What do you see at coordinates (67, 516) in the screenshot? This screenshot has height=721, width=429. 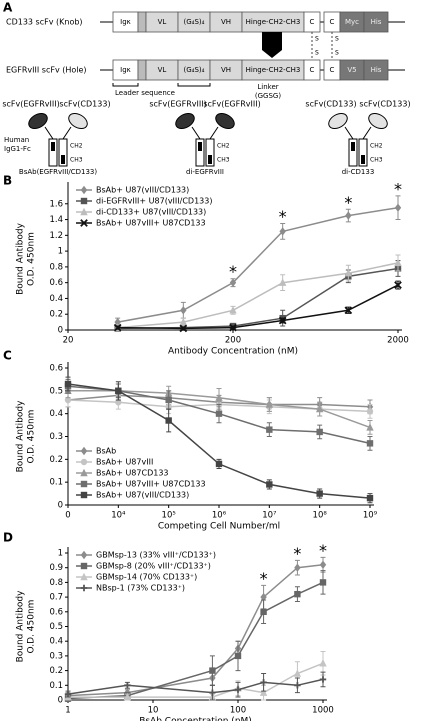 I see `x-tick-label: 0` at bounding box center [67, 516].